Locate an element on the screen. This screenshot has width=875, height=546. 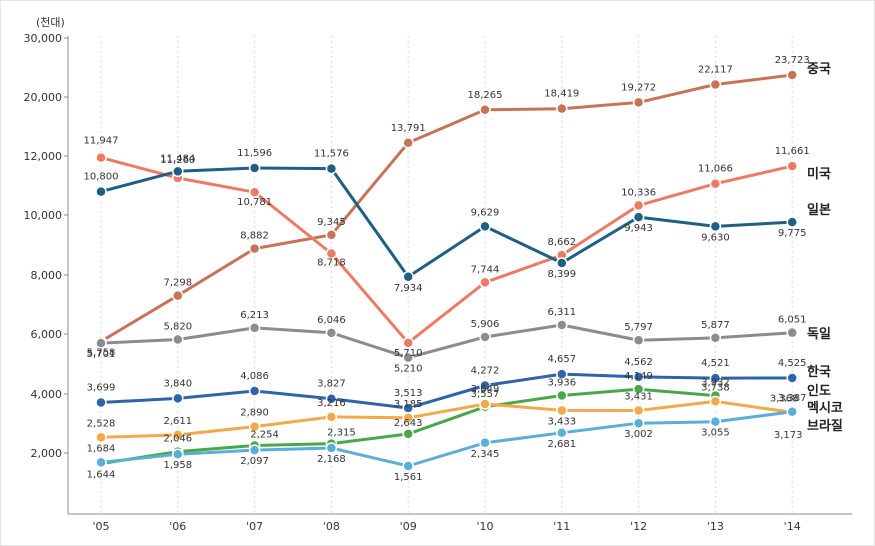
data-label: 11,576 is located at coordinates (331, 154).